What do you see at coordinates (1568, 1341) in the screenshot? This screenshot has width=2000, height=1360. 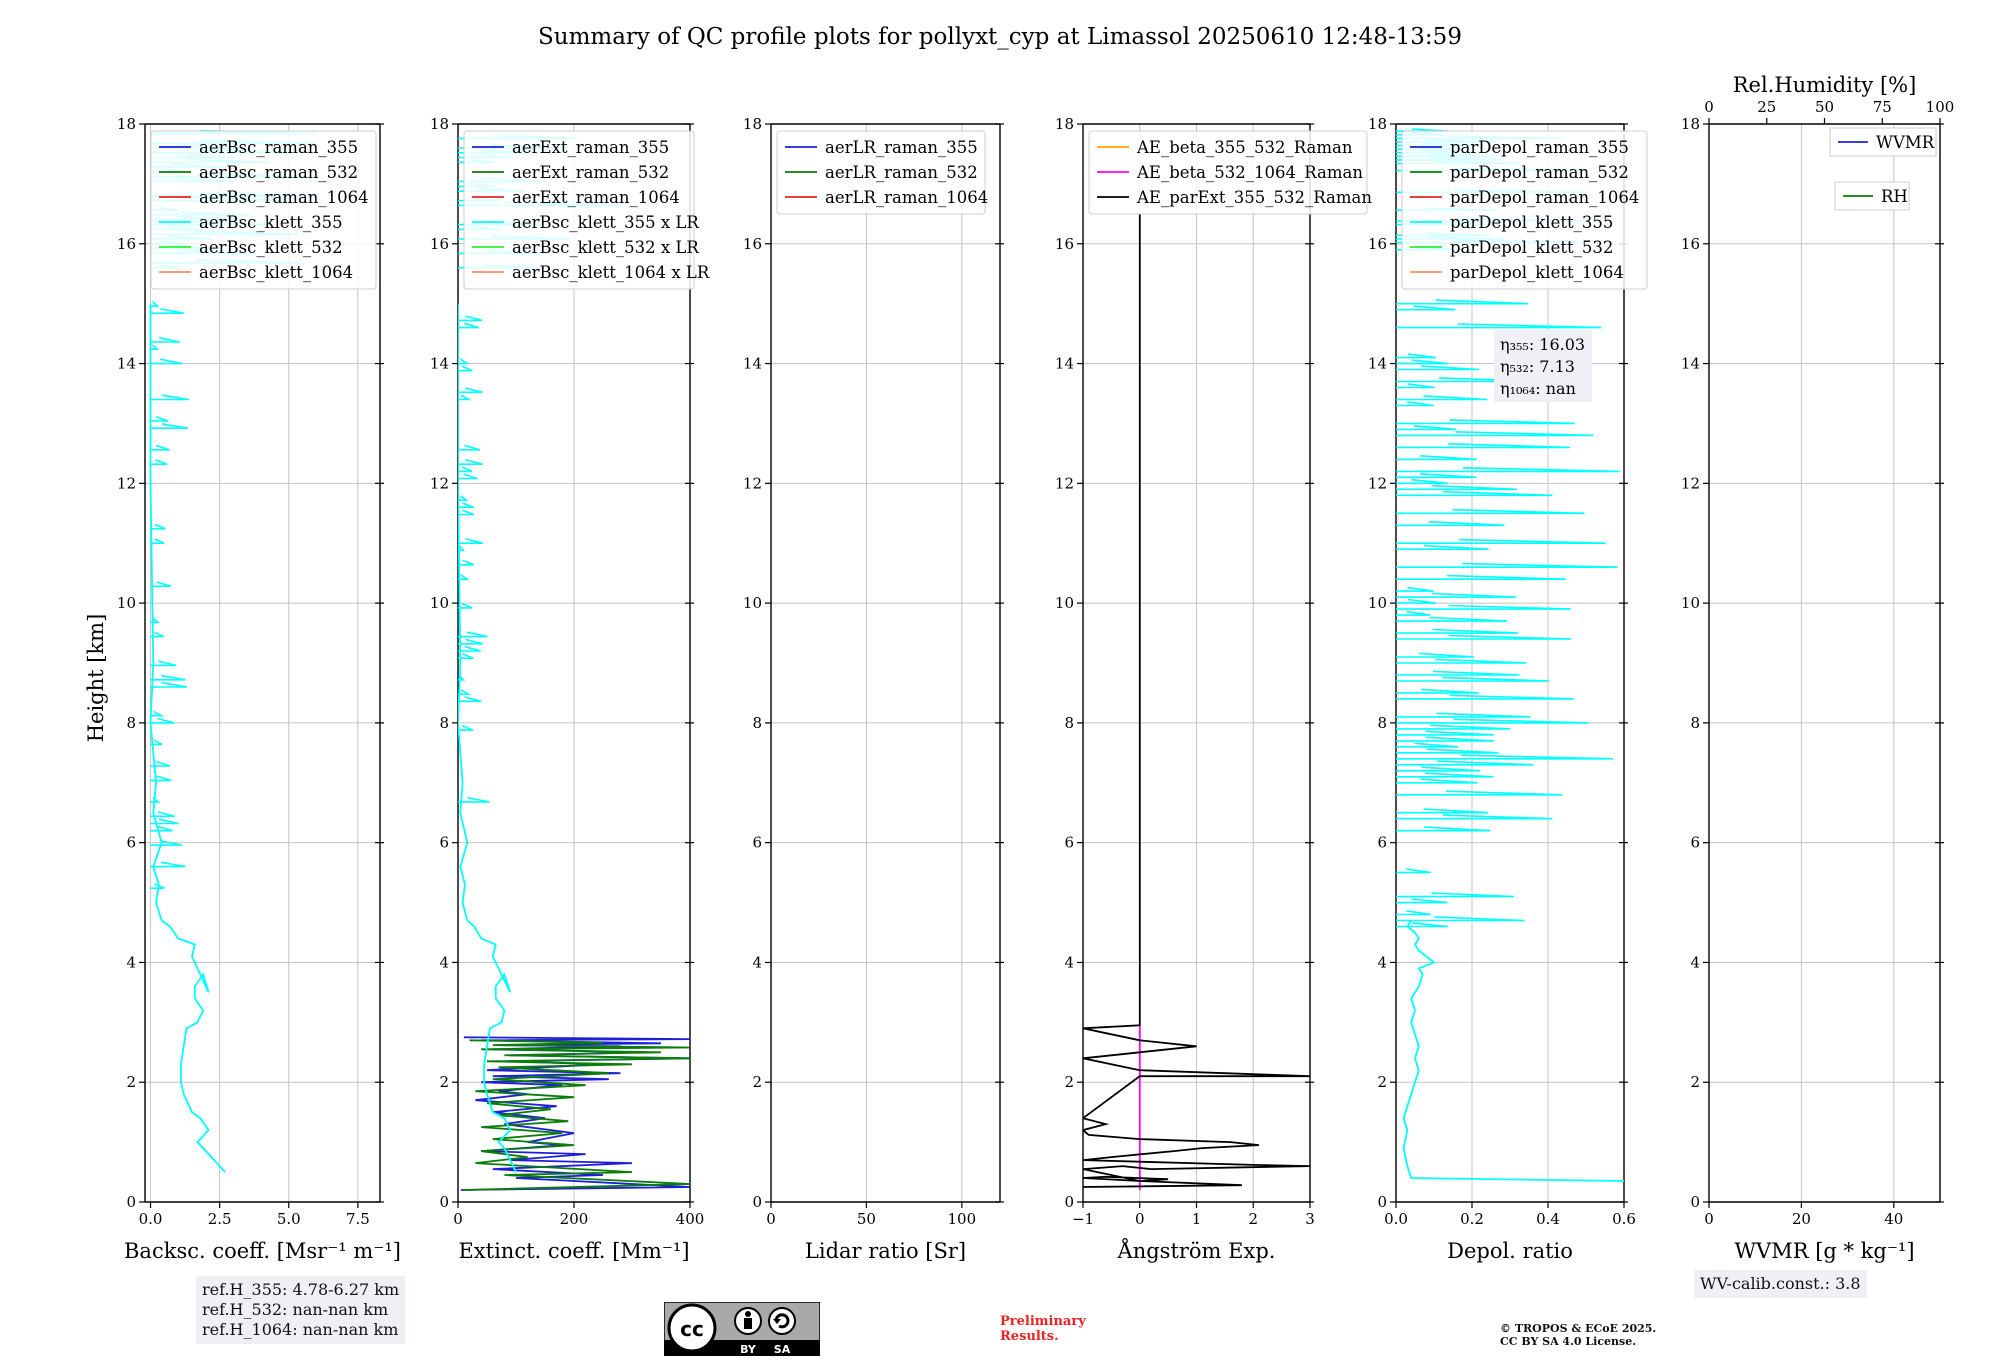 I see `copyright-line-2: CC BY SA 4.0 License.` at bounding box center [1568, 1341].